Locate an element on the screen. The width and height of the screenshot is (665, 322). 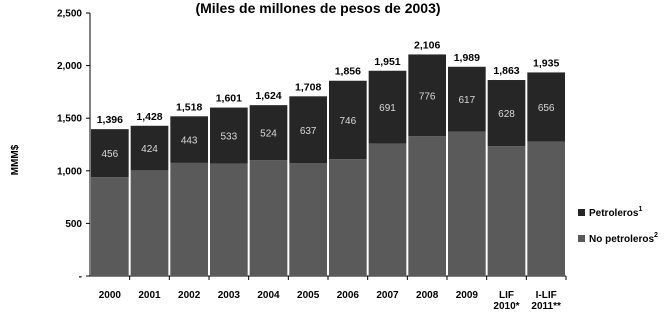
petroleros-value-label: 637 is located at coordinates (308, 131).